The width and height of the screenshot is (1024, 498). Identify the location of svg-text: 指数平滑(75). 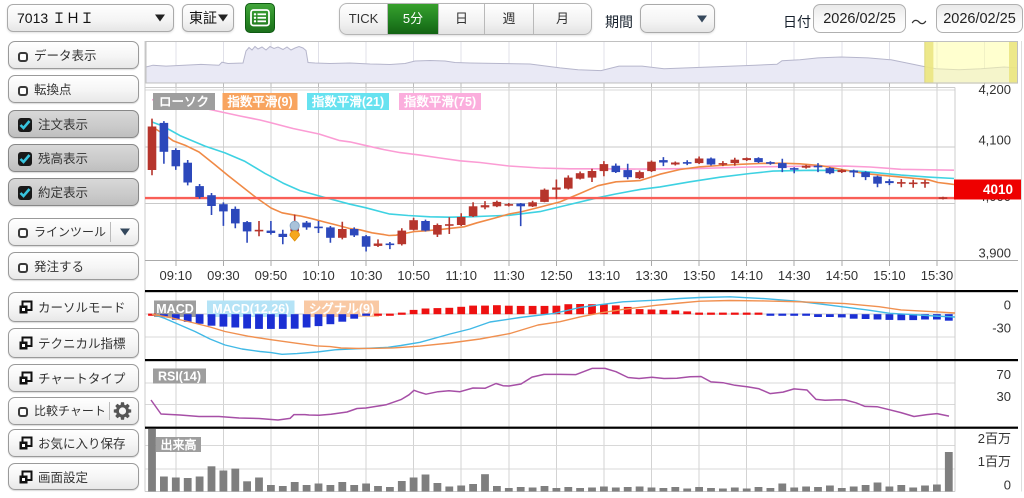
(440, 101).